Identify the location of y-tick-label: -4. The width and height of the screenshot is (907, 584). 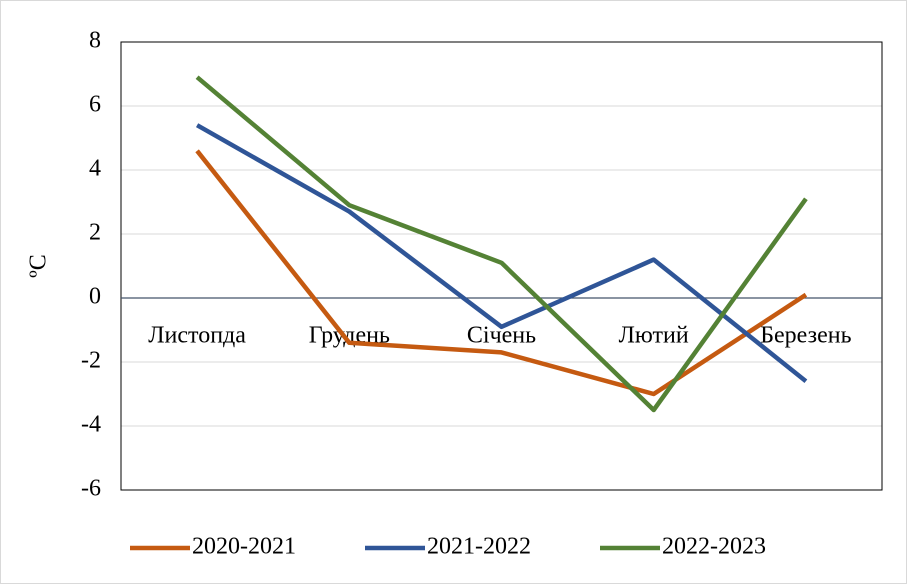
(91, 425).